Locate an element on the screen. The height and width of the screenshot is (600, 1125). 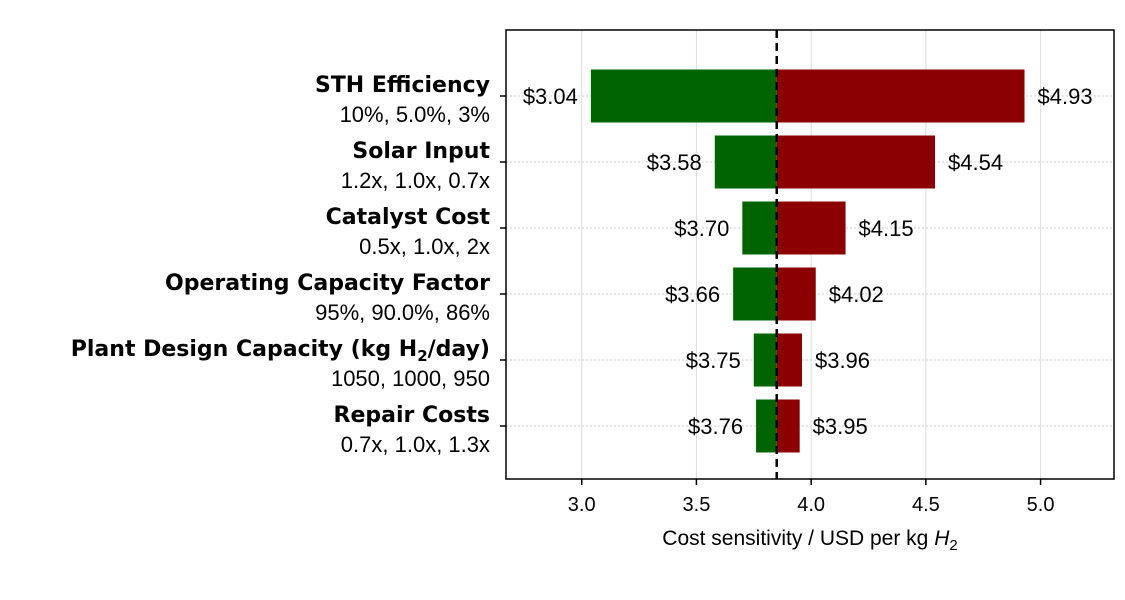
category-name-suffix: /day) is located at coordinates (459, 349).